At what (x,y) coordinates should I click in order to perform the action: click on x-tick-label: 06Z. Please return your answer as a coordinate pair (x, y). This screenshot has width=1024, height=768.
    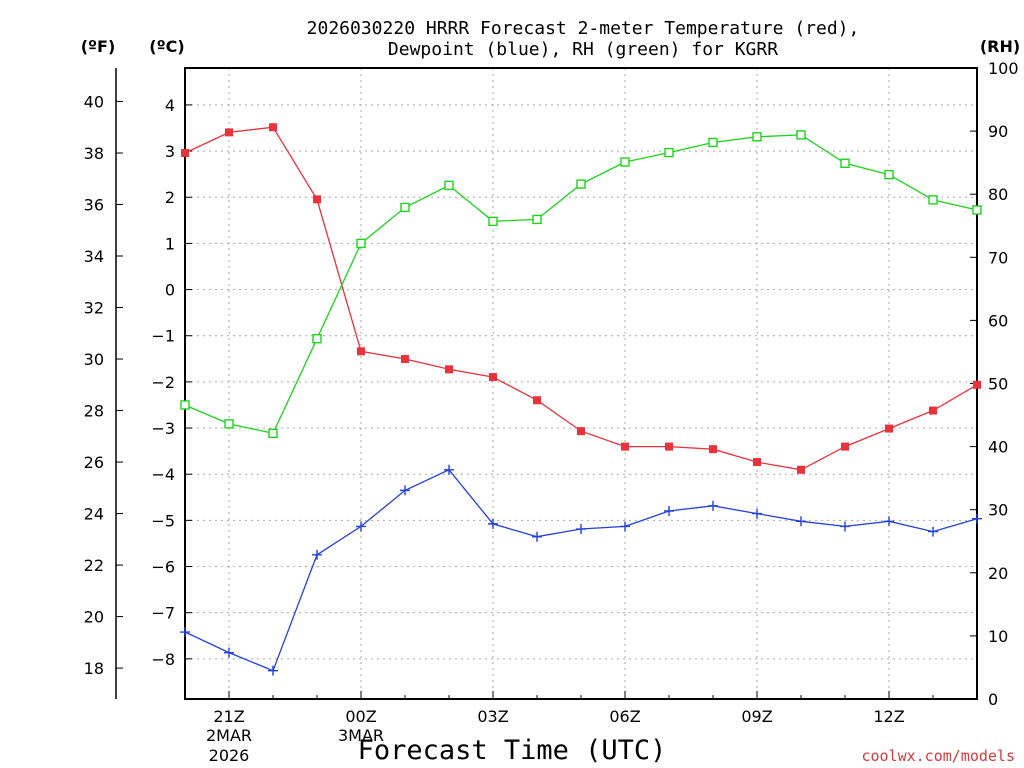
    Looking at the image, I should click on (624, 716).